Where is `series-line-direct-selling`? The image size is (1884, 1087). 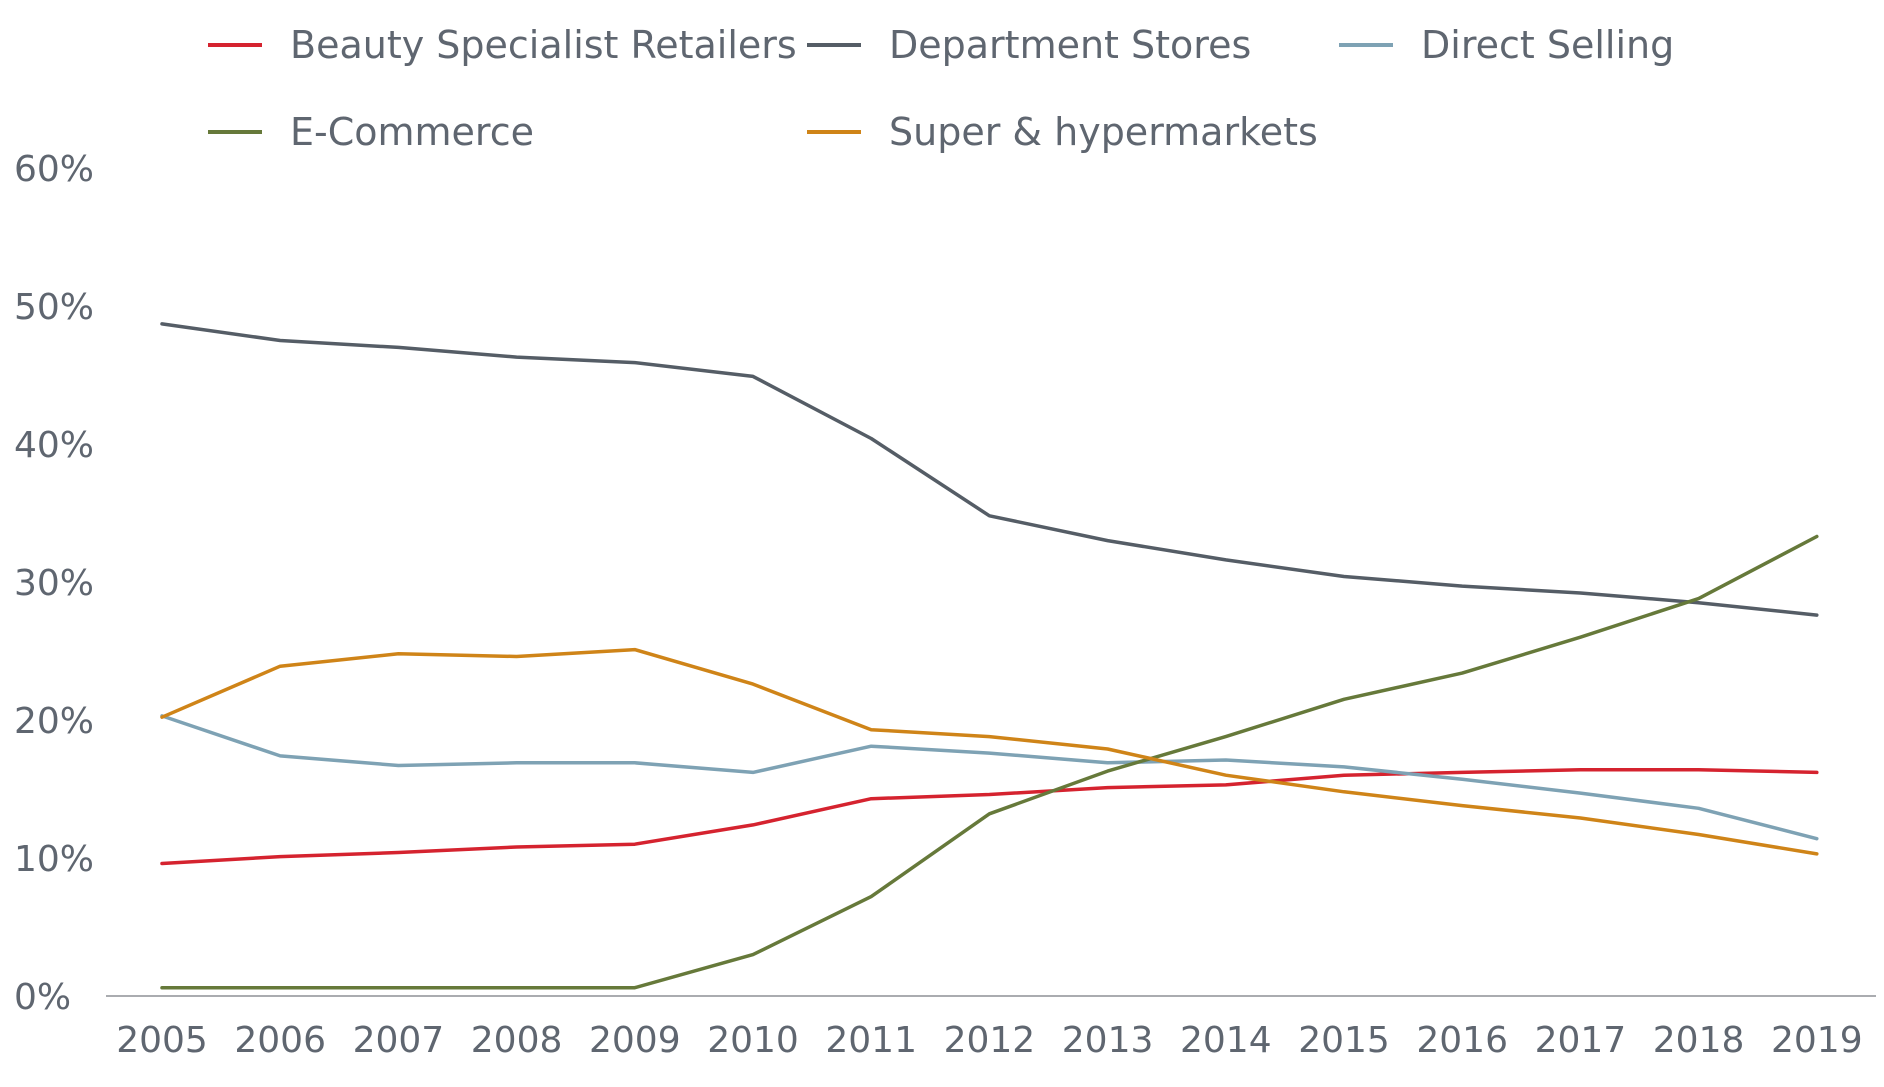
series-line-direct-selling is located at coordinates (989, 777).